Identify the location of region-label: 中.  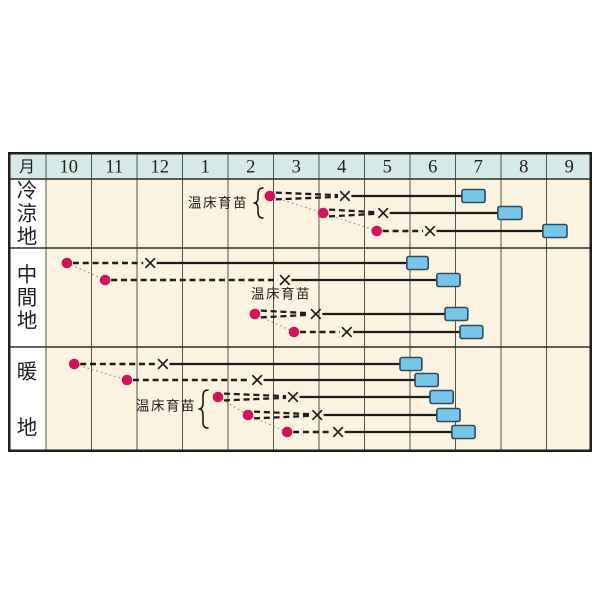
(27, 275).